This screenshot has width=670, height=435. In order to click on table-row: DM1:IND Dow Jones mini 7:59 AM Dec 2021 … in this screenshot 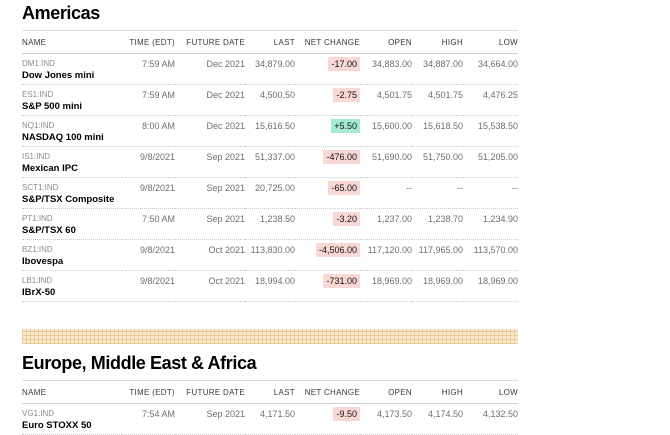, I will do `click(270, 69)`.